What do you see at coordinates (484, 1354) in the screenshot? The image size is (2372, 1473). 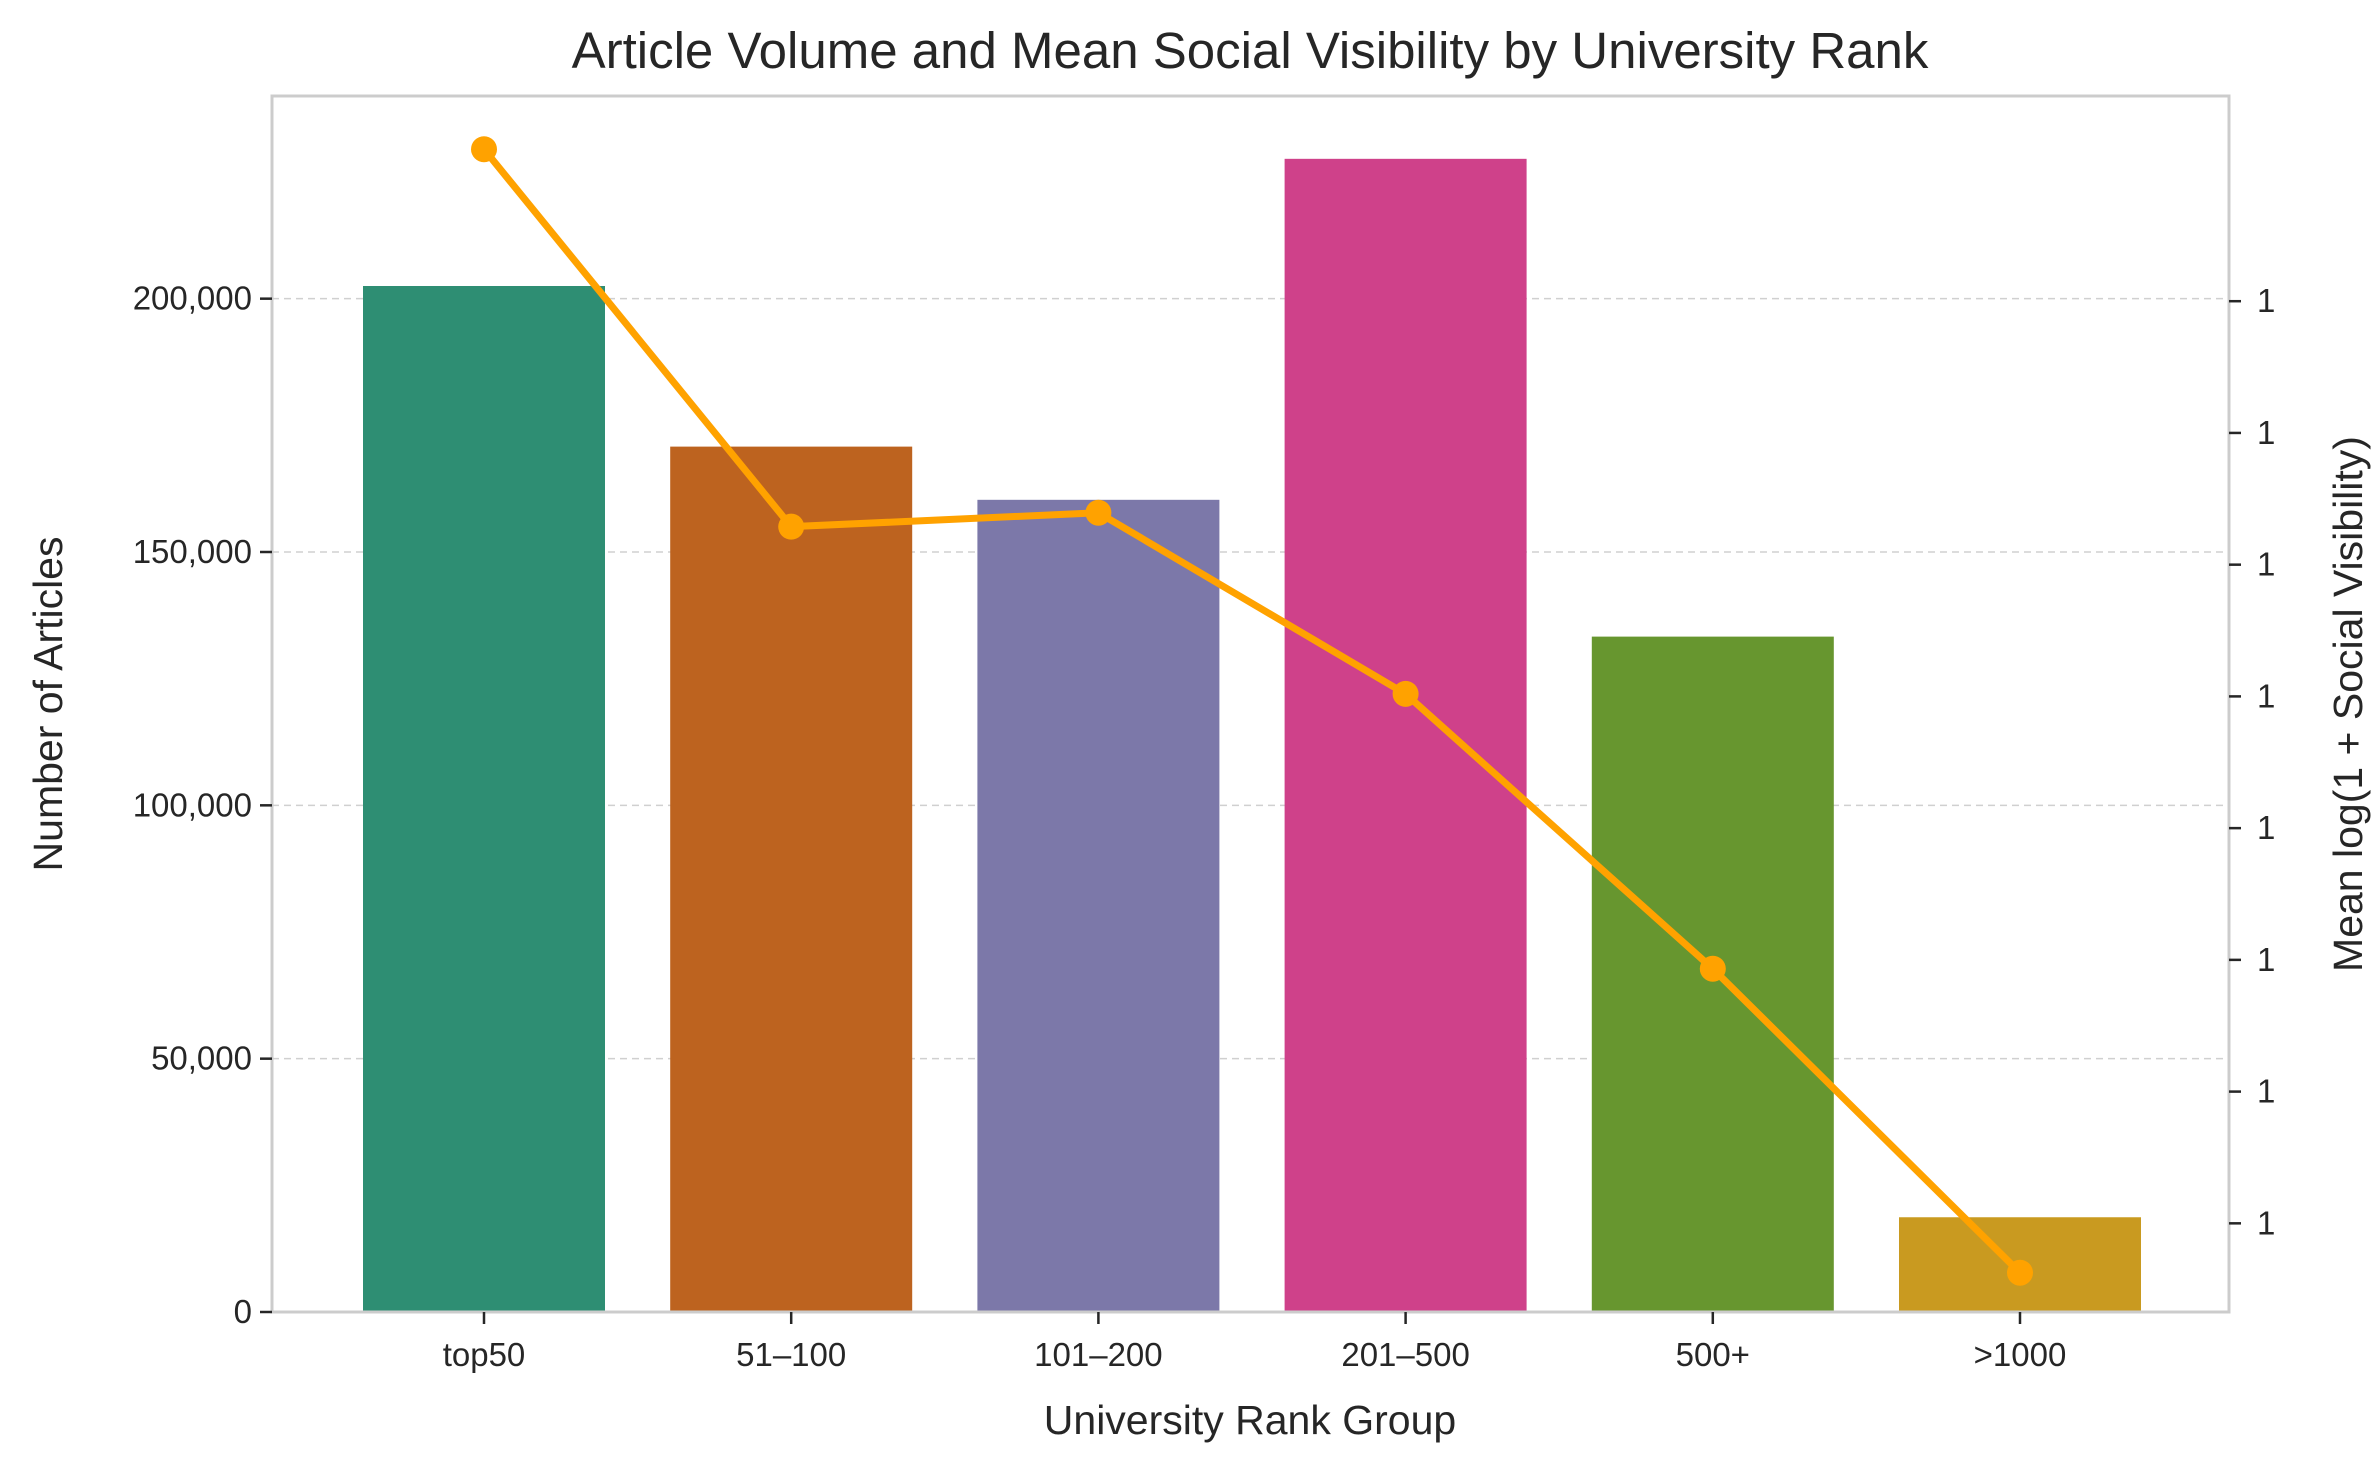 I see `x-tick-label: top50` at bounding box center [484, 1354].